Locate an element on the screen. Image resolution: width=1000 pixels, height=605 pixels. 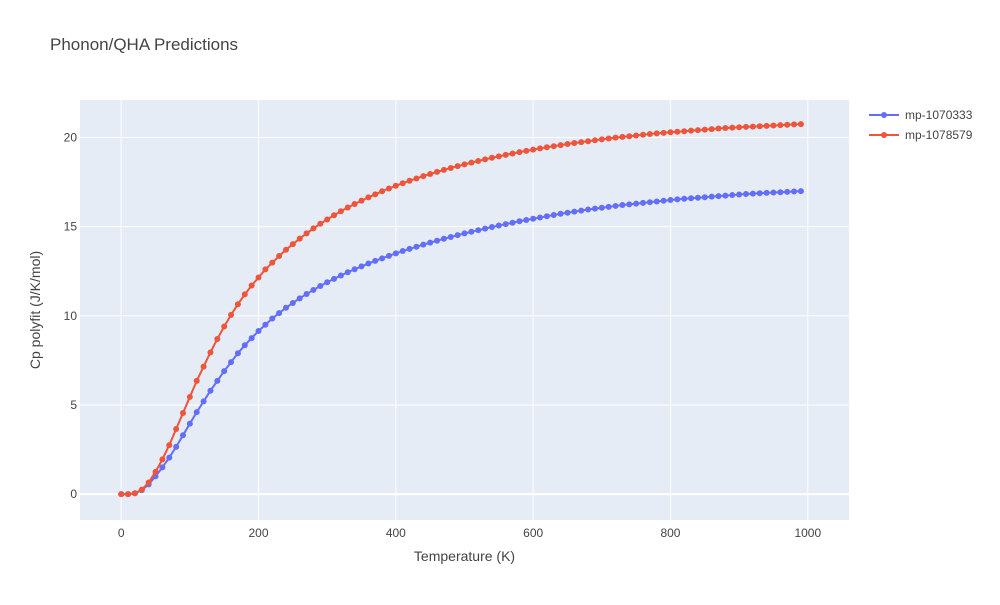
y-tick-labels: 0 5 10 15 20 is located at coordinates (71, 315).